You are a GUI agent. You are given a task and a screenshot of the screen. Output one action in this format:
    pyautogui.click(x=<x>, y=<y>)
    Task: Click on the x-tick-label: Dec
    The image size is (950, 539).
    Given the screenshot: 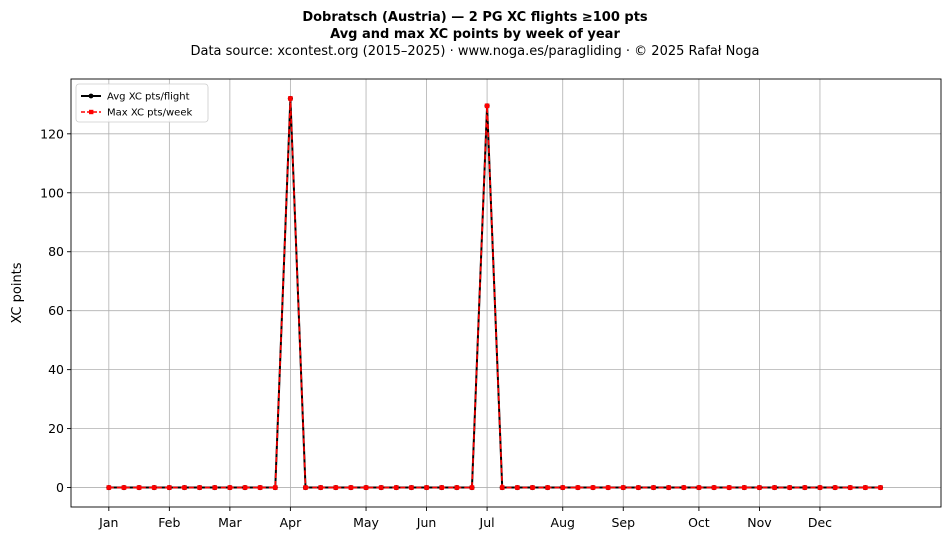 What is the action you would take?
    pyautogui.click(x=820, y=522)
    